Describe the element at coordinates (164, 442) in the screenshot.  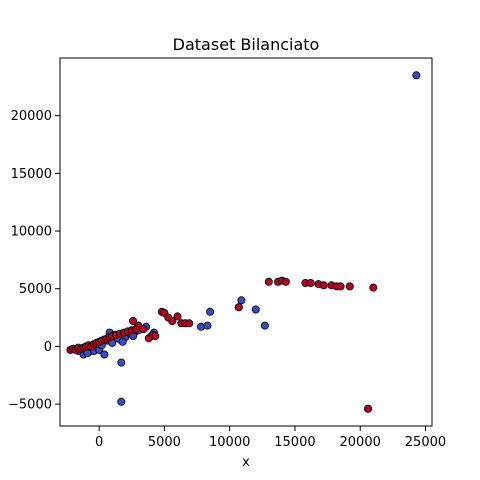
I see `x-tick-label: 5000` at that location.